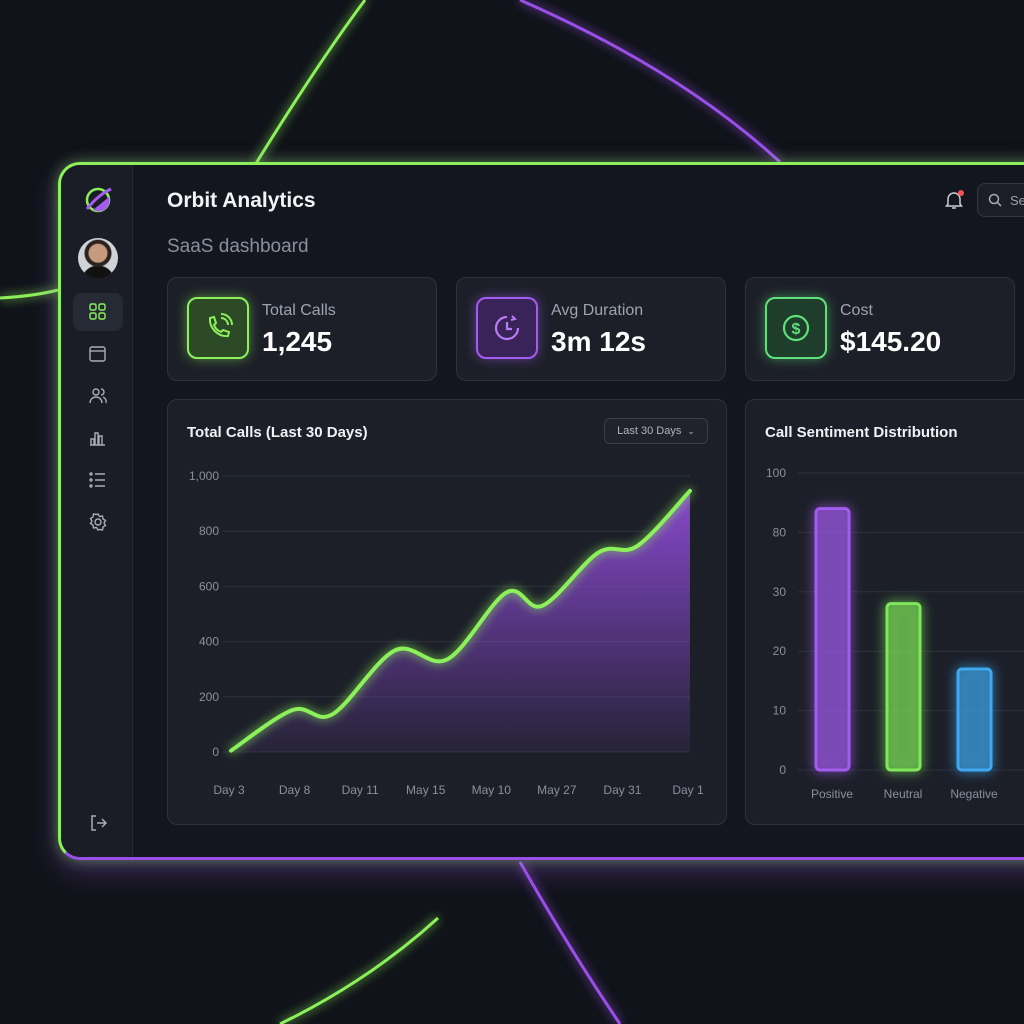 The image size is (1024, 1024). Describe the element at coordinates (622, 790) in the screenshot. I see `x-tick-label: Day 31` at that location.